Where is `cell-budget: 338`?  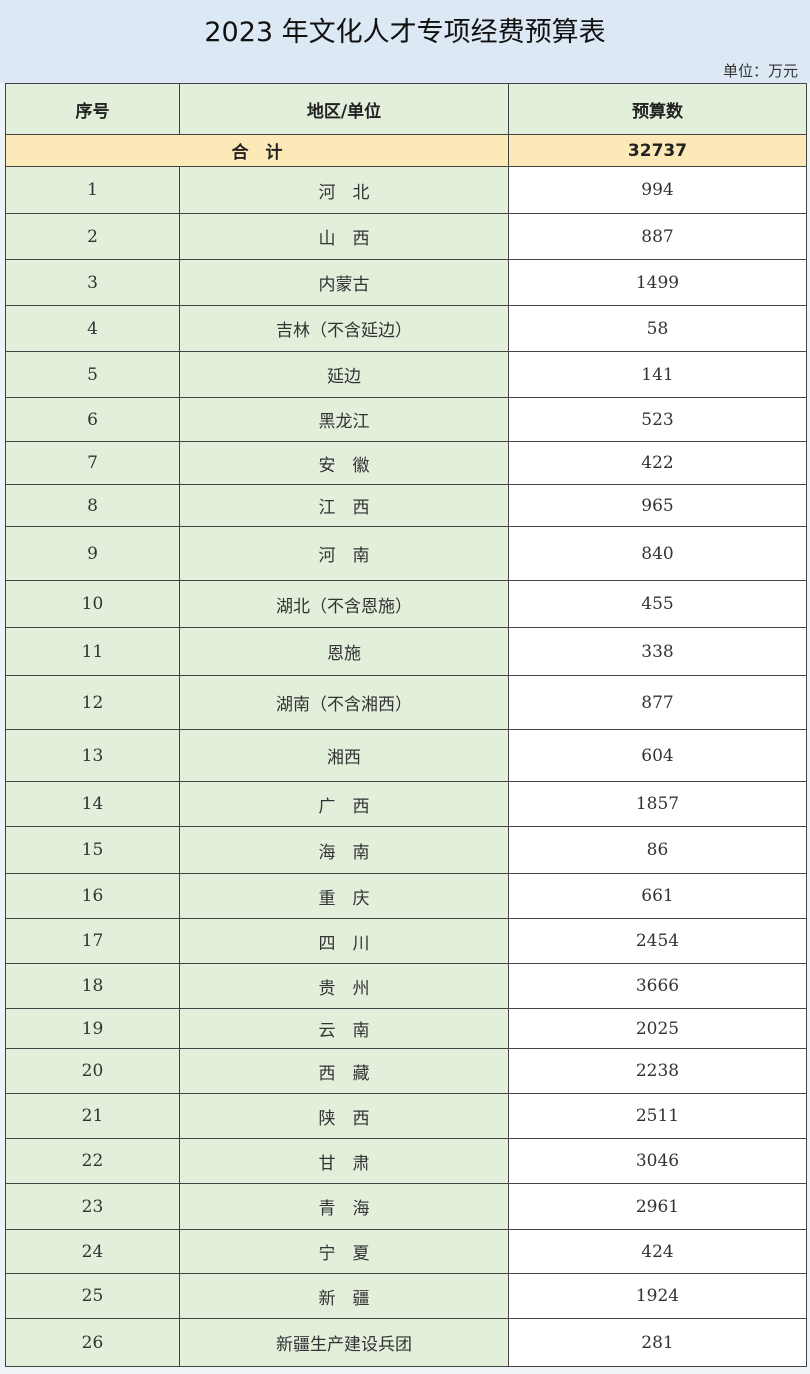
cell-budget: 338 is located at coordinates (657, 651).